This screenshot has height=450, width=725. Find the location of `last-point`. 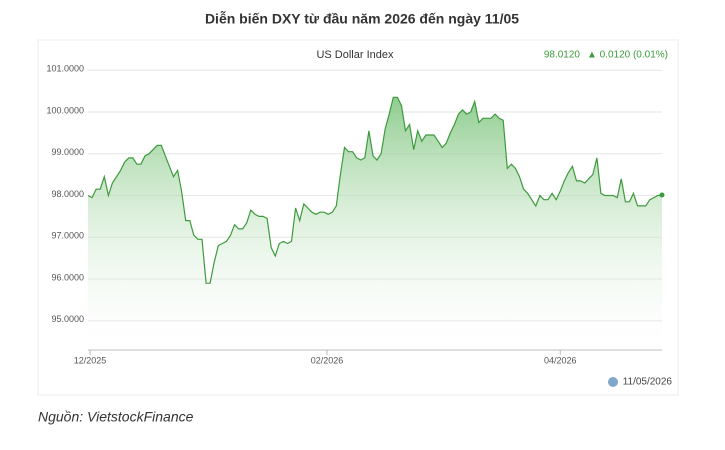

last-point is located at coordinates (662, 195).